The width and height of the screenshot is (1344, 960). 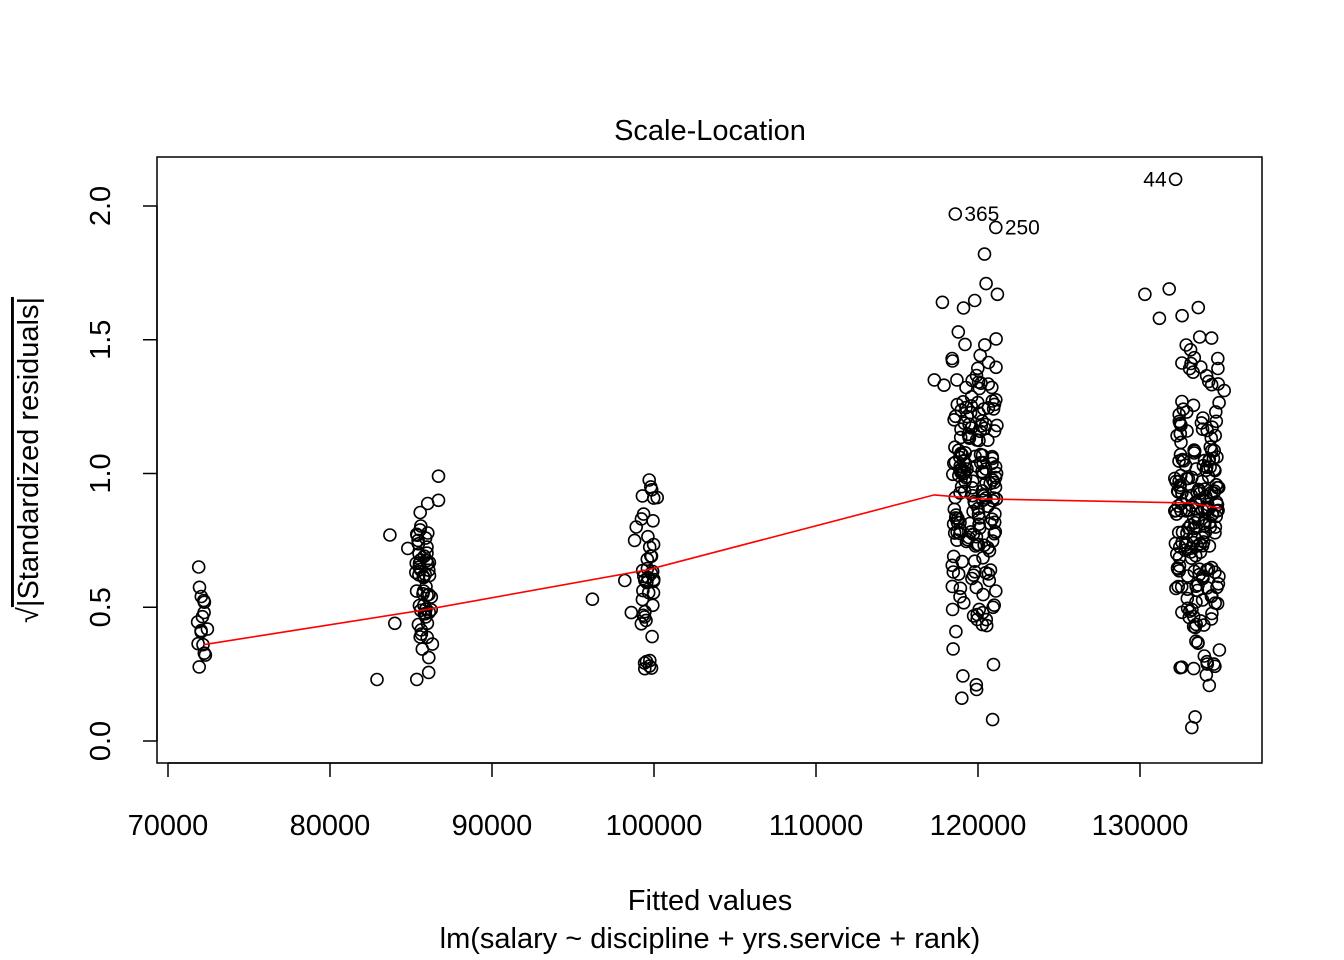 I want to click on x-tick-label: 120000, so click(x=978, y=826).